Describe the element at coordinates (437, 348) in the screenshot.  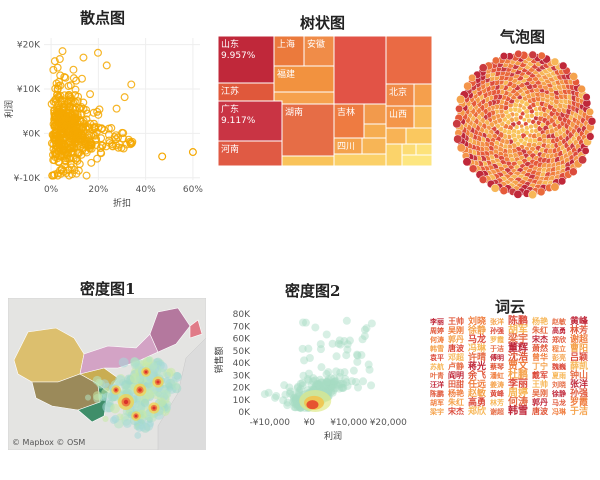
I see `word: 韩雪` at that location.